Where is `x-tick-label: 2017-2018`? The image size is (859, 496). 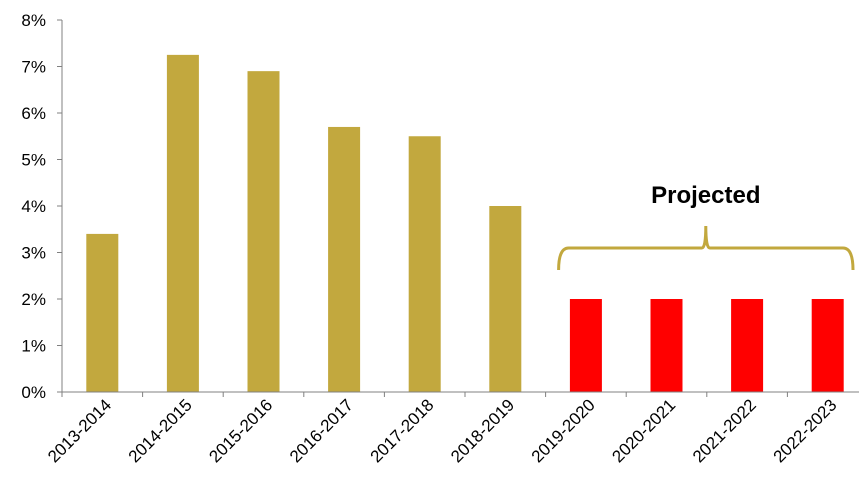 x-tick-label: 2017-2018 is located at coordinates (402, 430).